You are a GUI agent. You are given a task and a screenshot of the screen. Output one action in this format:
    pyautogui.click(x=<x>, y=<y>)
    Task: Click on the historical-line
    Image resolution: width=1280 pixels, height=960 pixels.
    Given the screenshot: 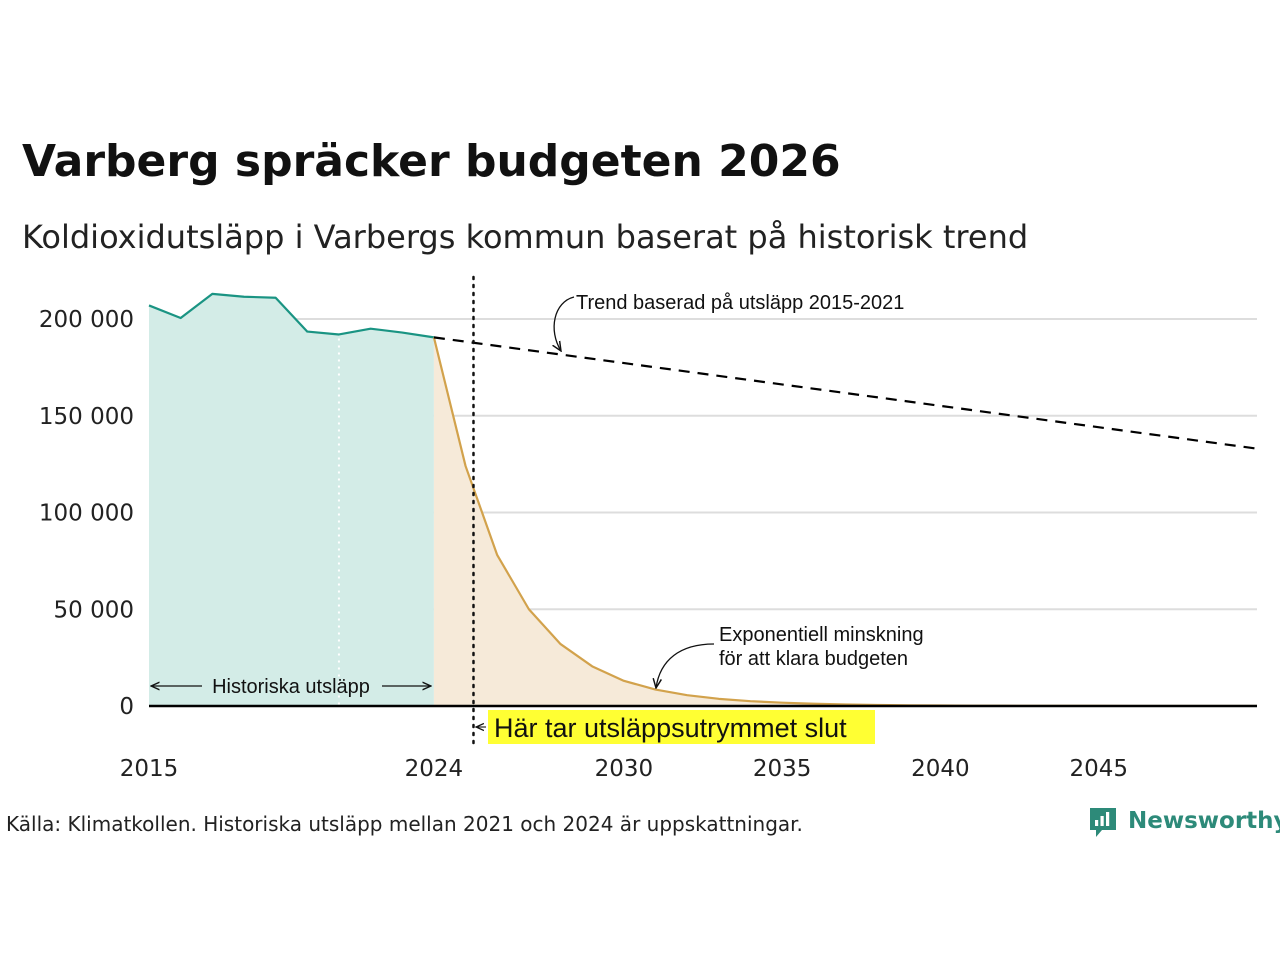 What is the action you would take?
    pyautogui.click(x=291, y=315)
    